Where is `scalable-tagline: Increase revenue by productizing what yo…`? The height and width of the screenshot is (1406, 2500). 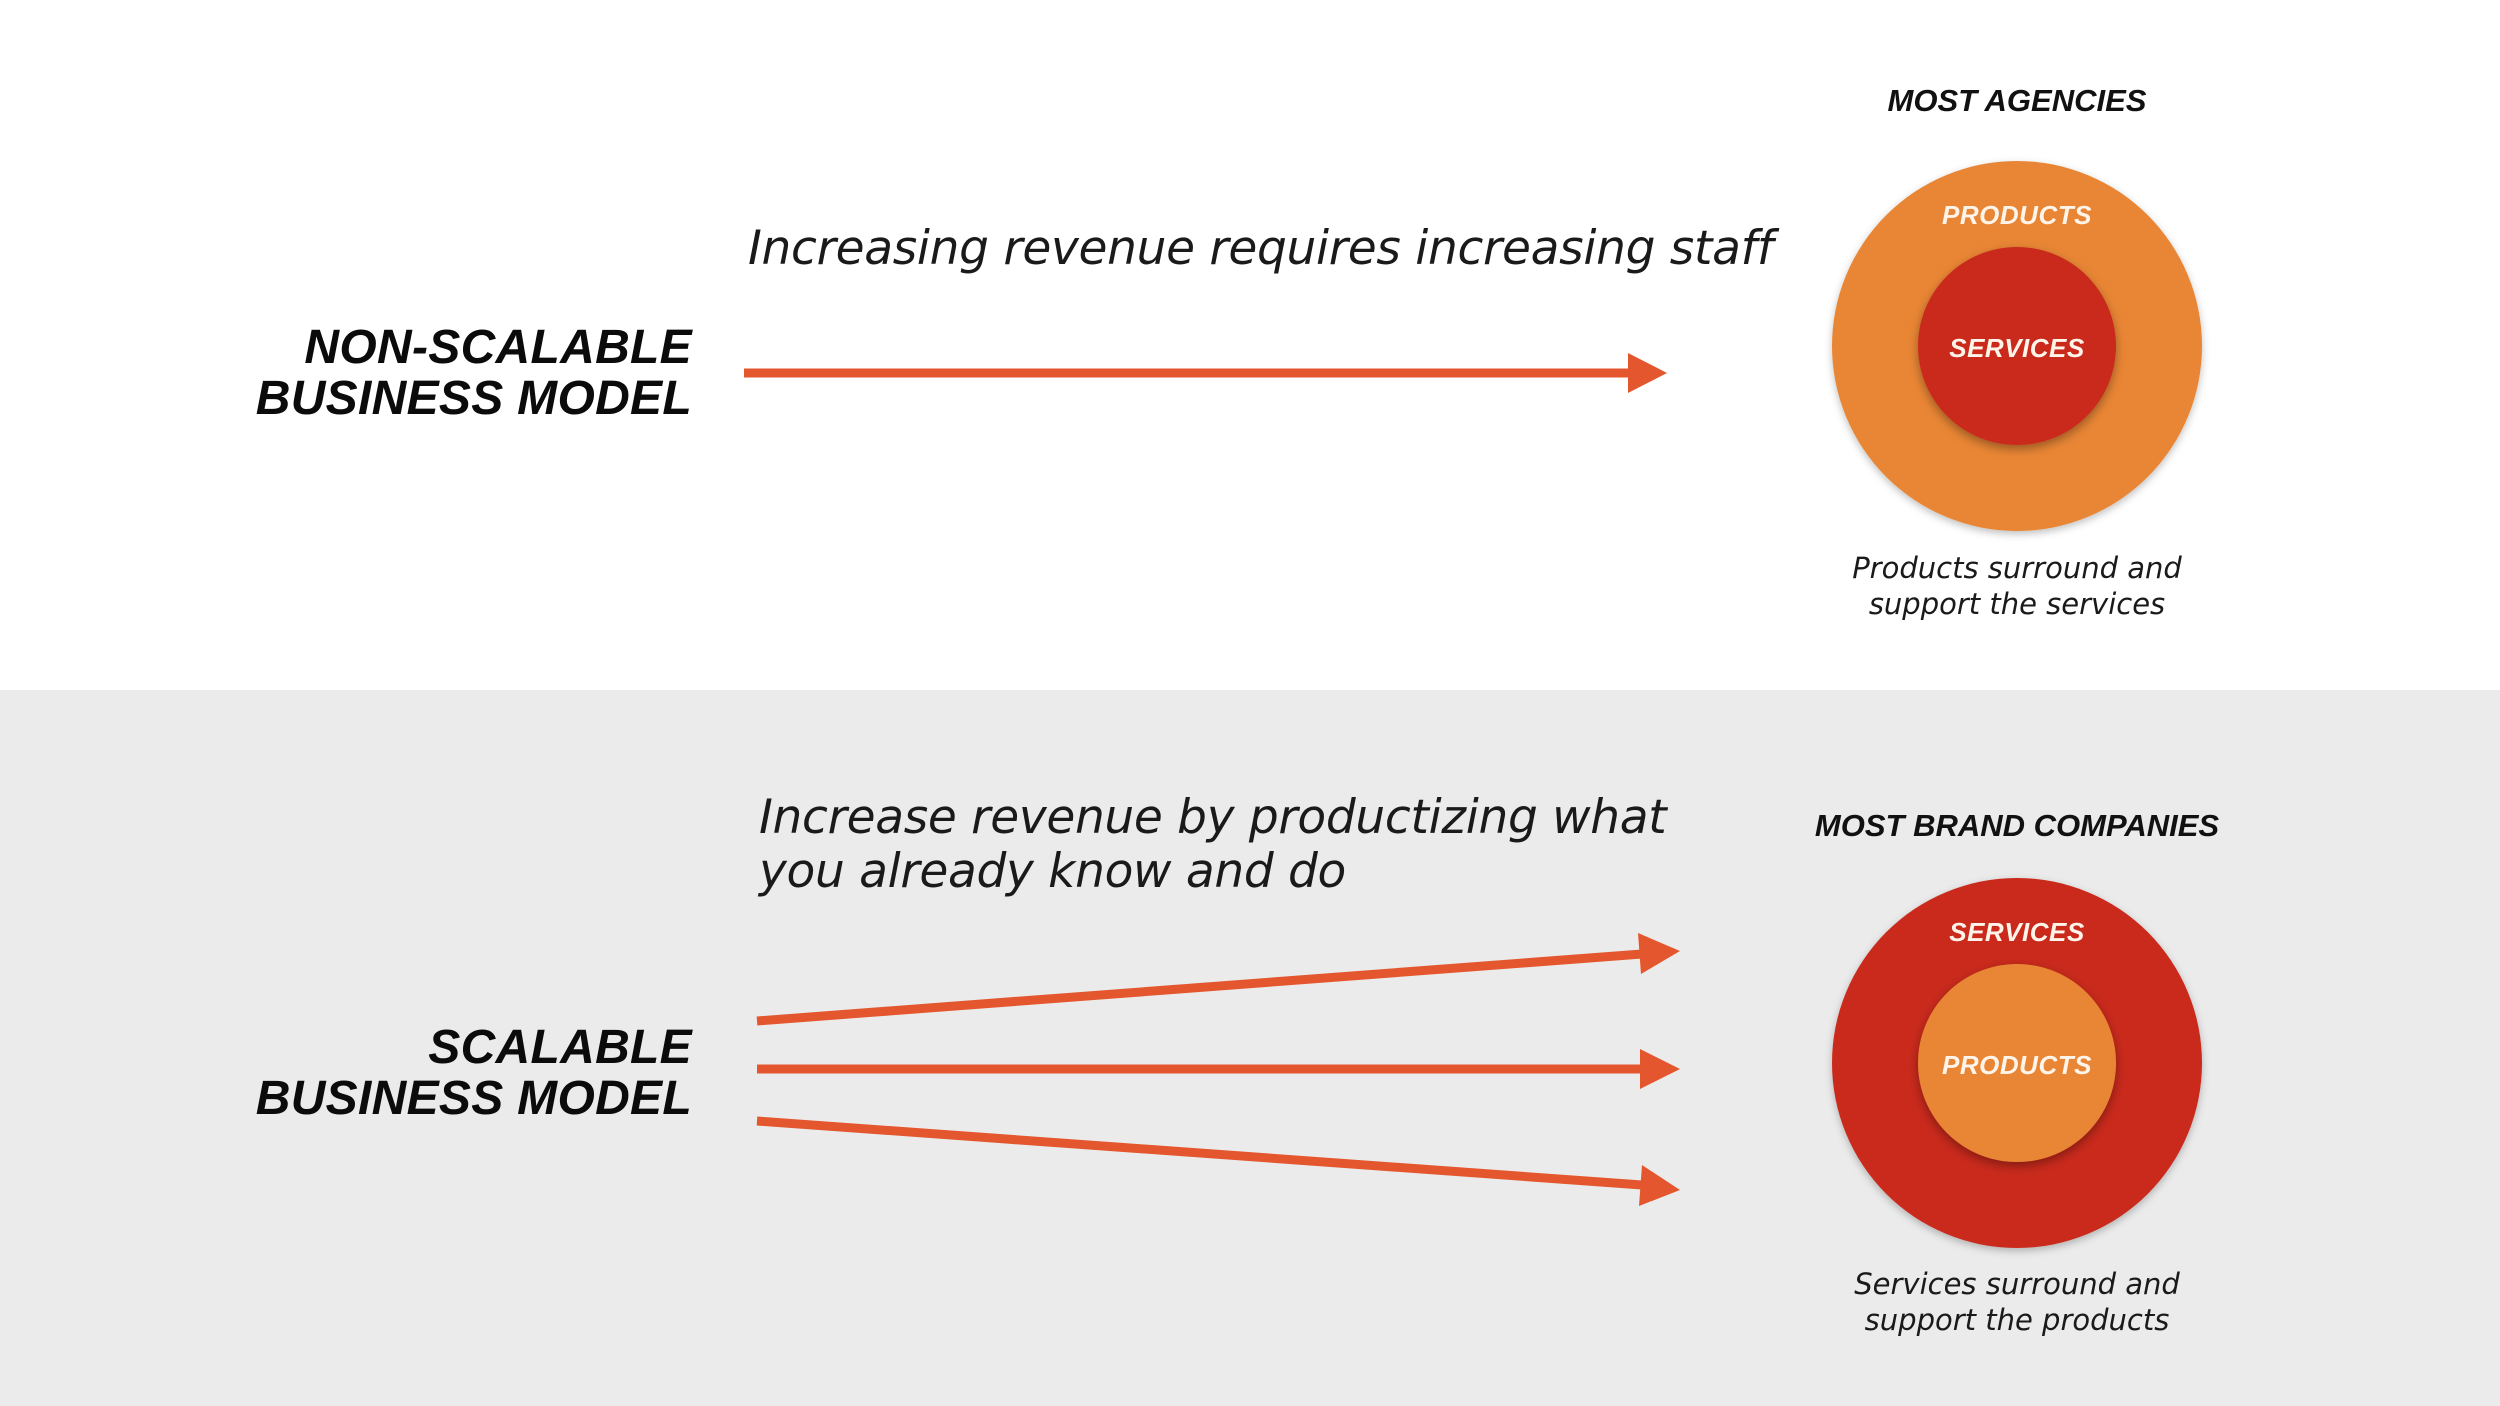 scalable-tagline: Increase revenue by productizing what yo… is located at coordinates (1213, 844).